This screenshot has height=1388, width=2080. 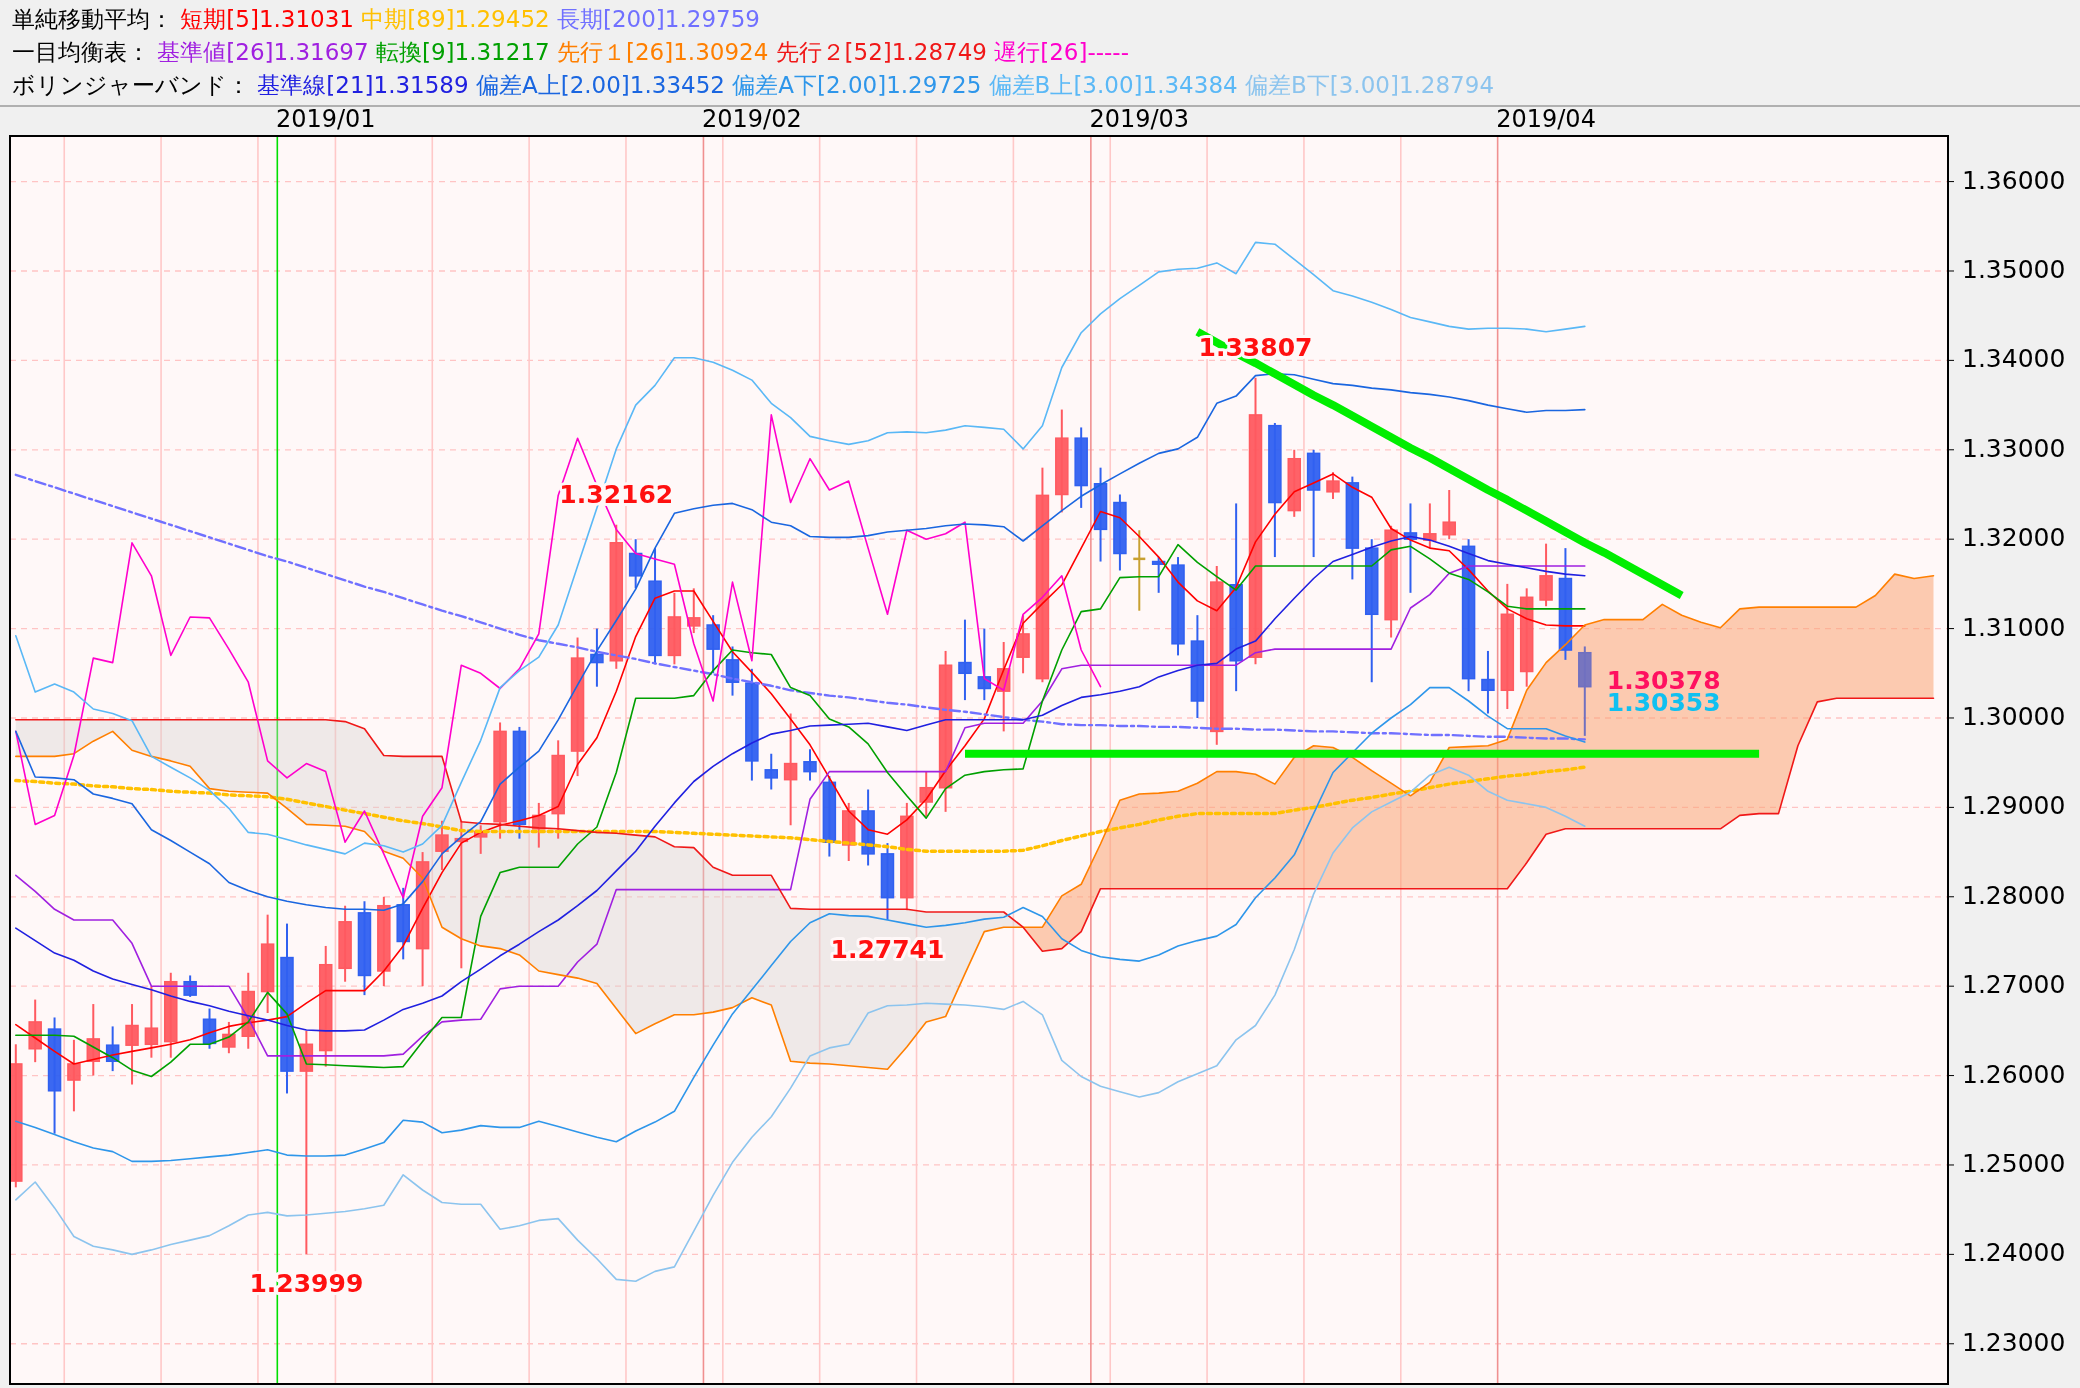 What do you see at coordinates (2014, 1163) in the screenshot?
I see `y-tick-label: 1.25000` at bounding box center [2014, 1163].